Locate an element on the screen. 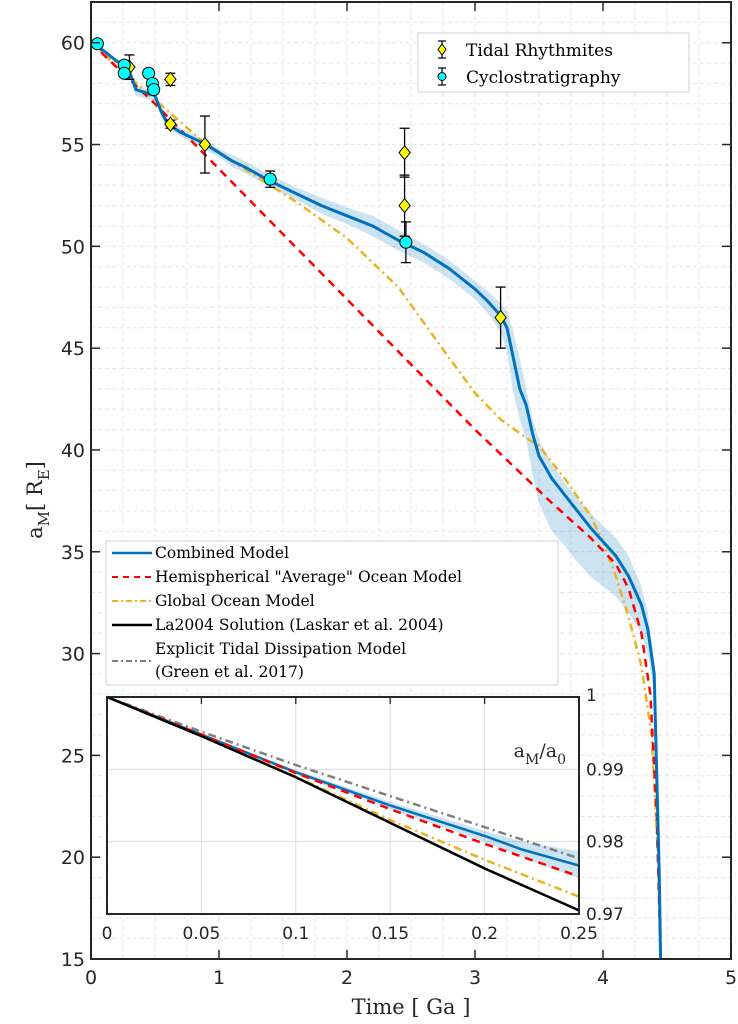 The width and height of the screenshot is (738, 1024). svg-text: aM[ RE] is located at coordinates (38, 500).